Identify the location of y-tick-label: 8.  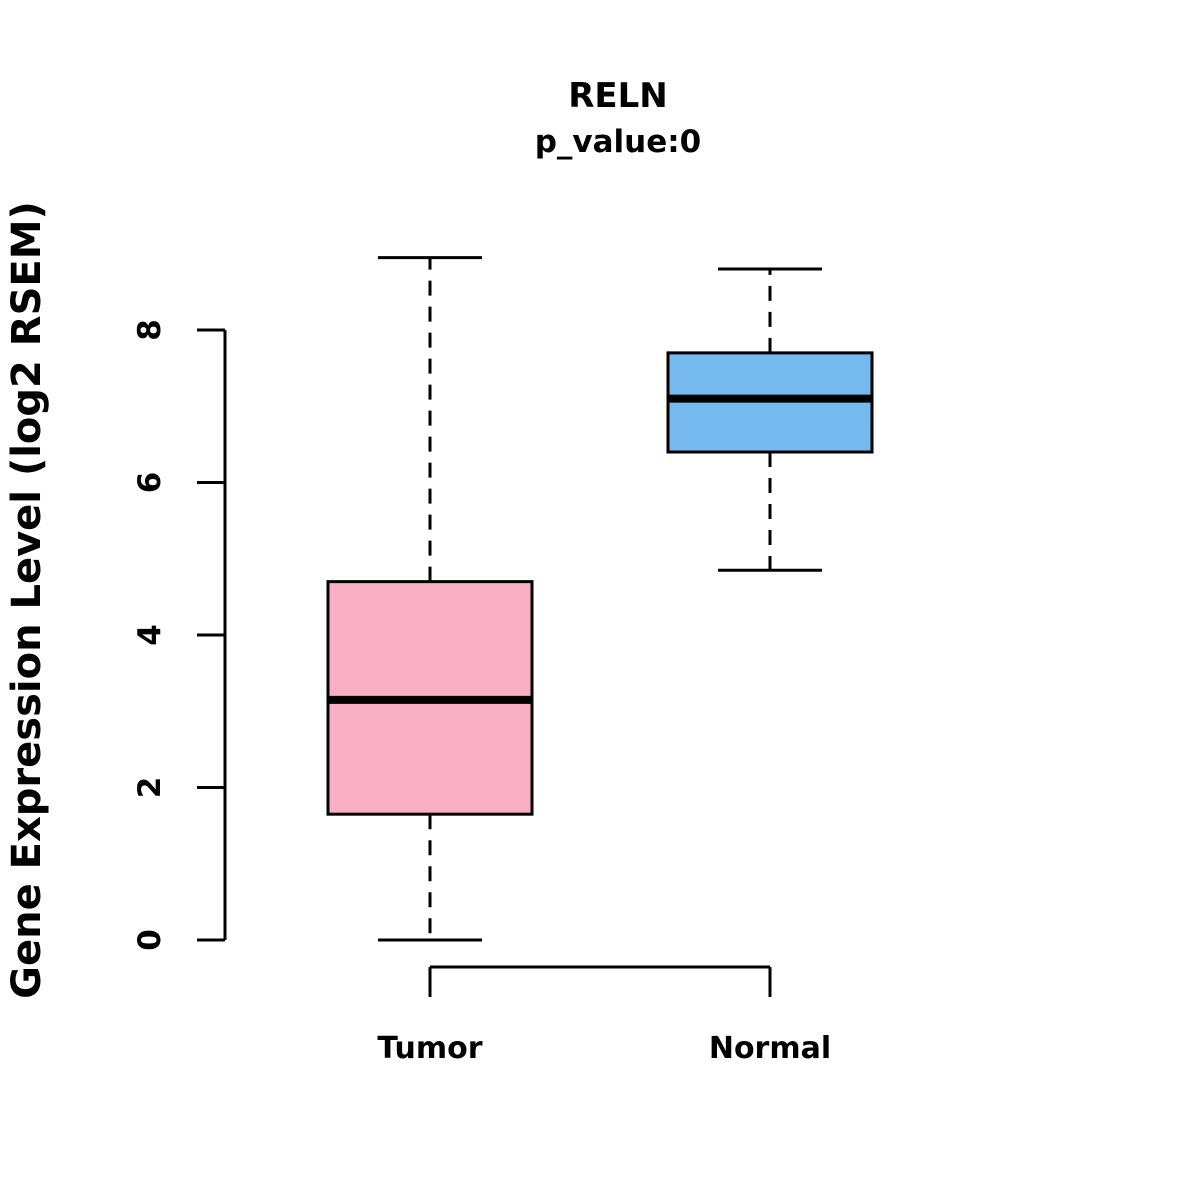
(150, 330).